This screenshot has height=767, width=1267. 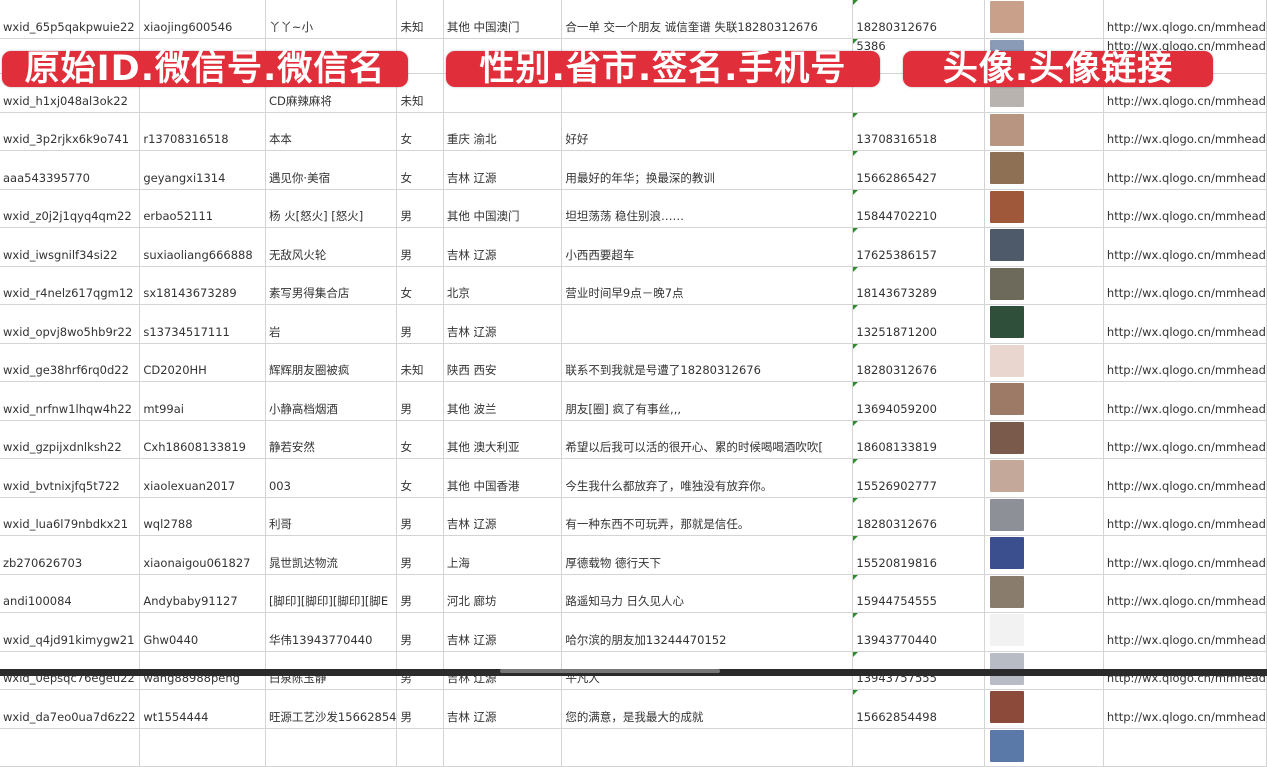 I want to click on cell-wechat-name: 辉辉朋友圈被疯, so click(x=331, y=362).